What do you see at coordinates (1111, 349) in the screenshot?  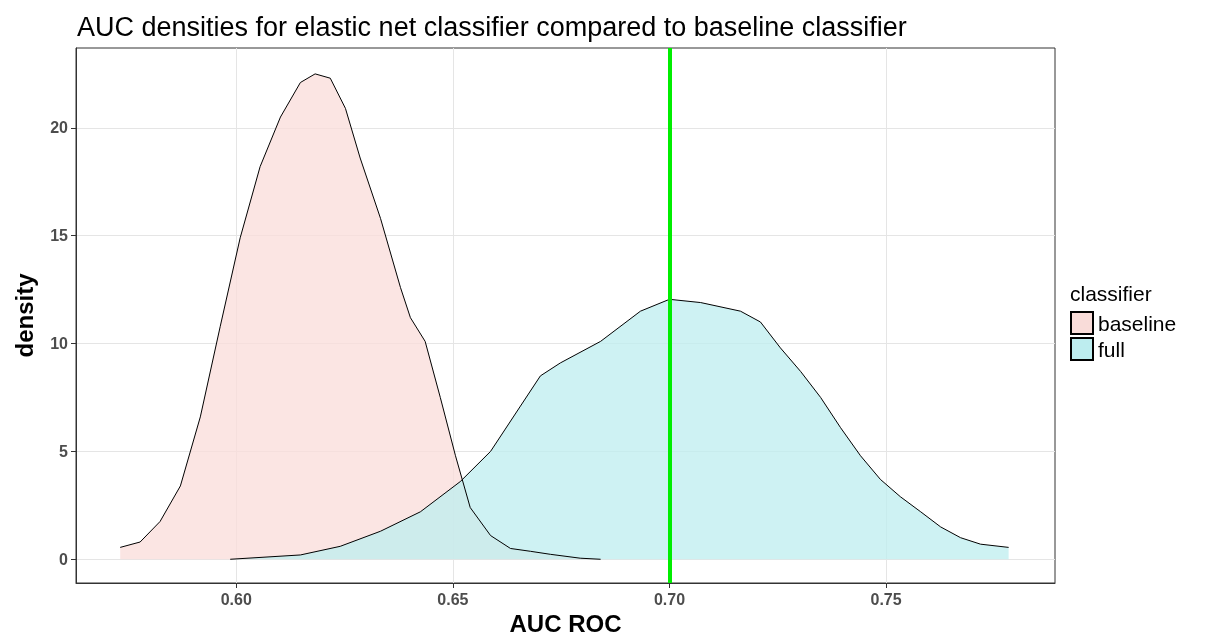 I see `legend-label: full` at bounding box center [1111, 349].